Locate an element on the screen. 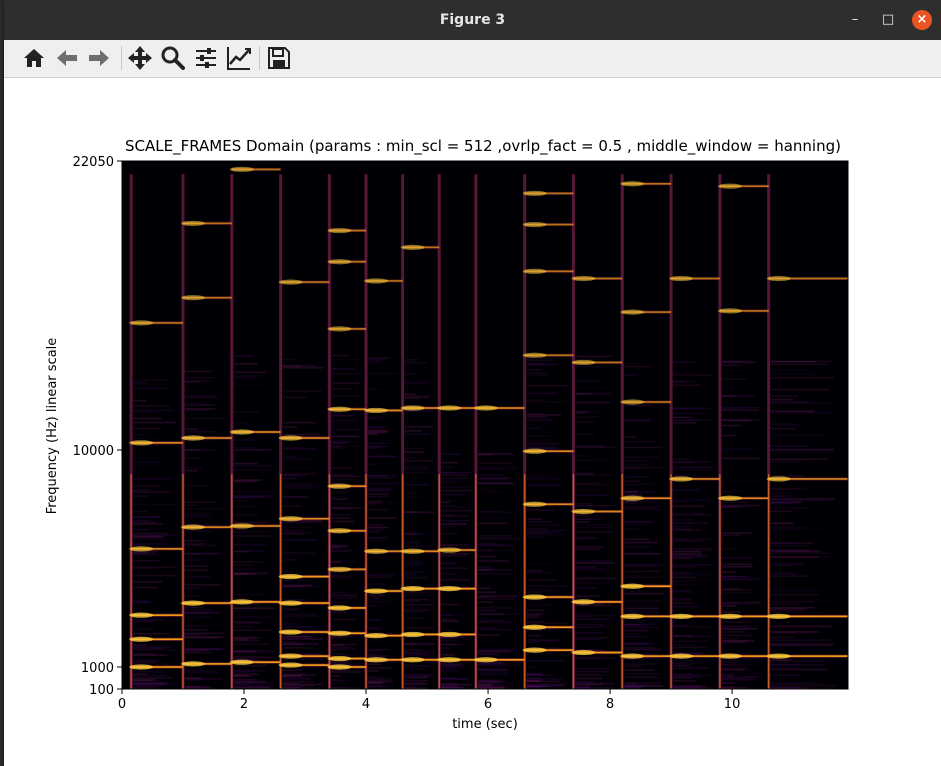 The height and width of the screenshot is (766, 941). window-titlebar: Figure 3 – □ × is located at coordinates (472, 20).